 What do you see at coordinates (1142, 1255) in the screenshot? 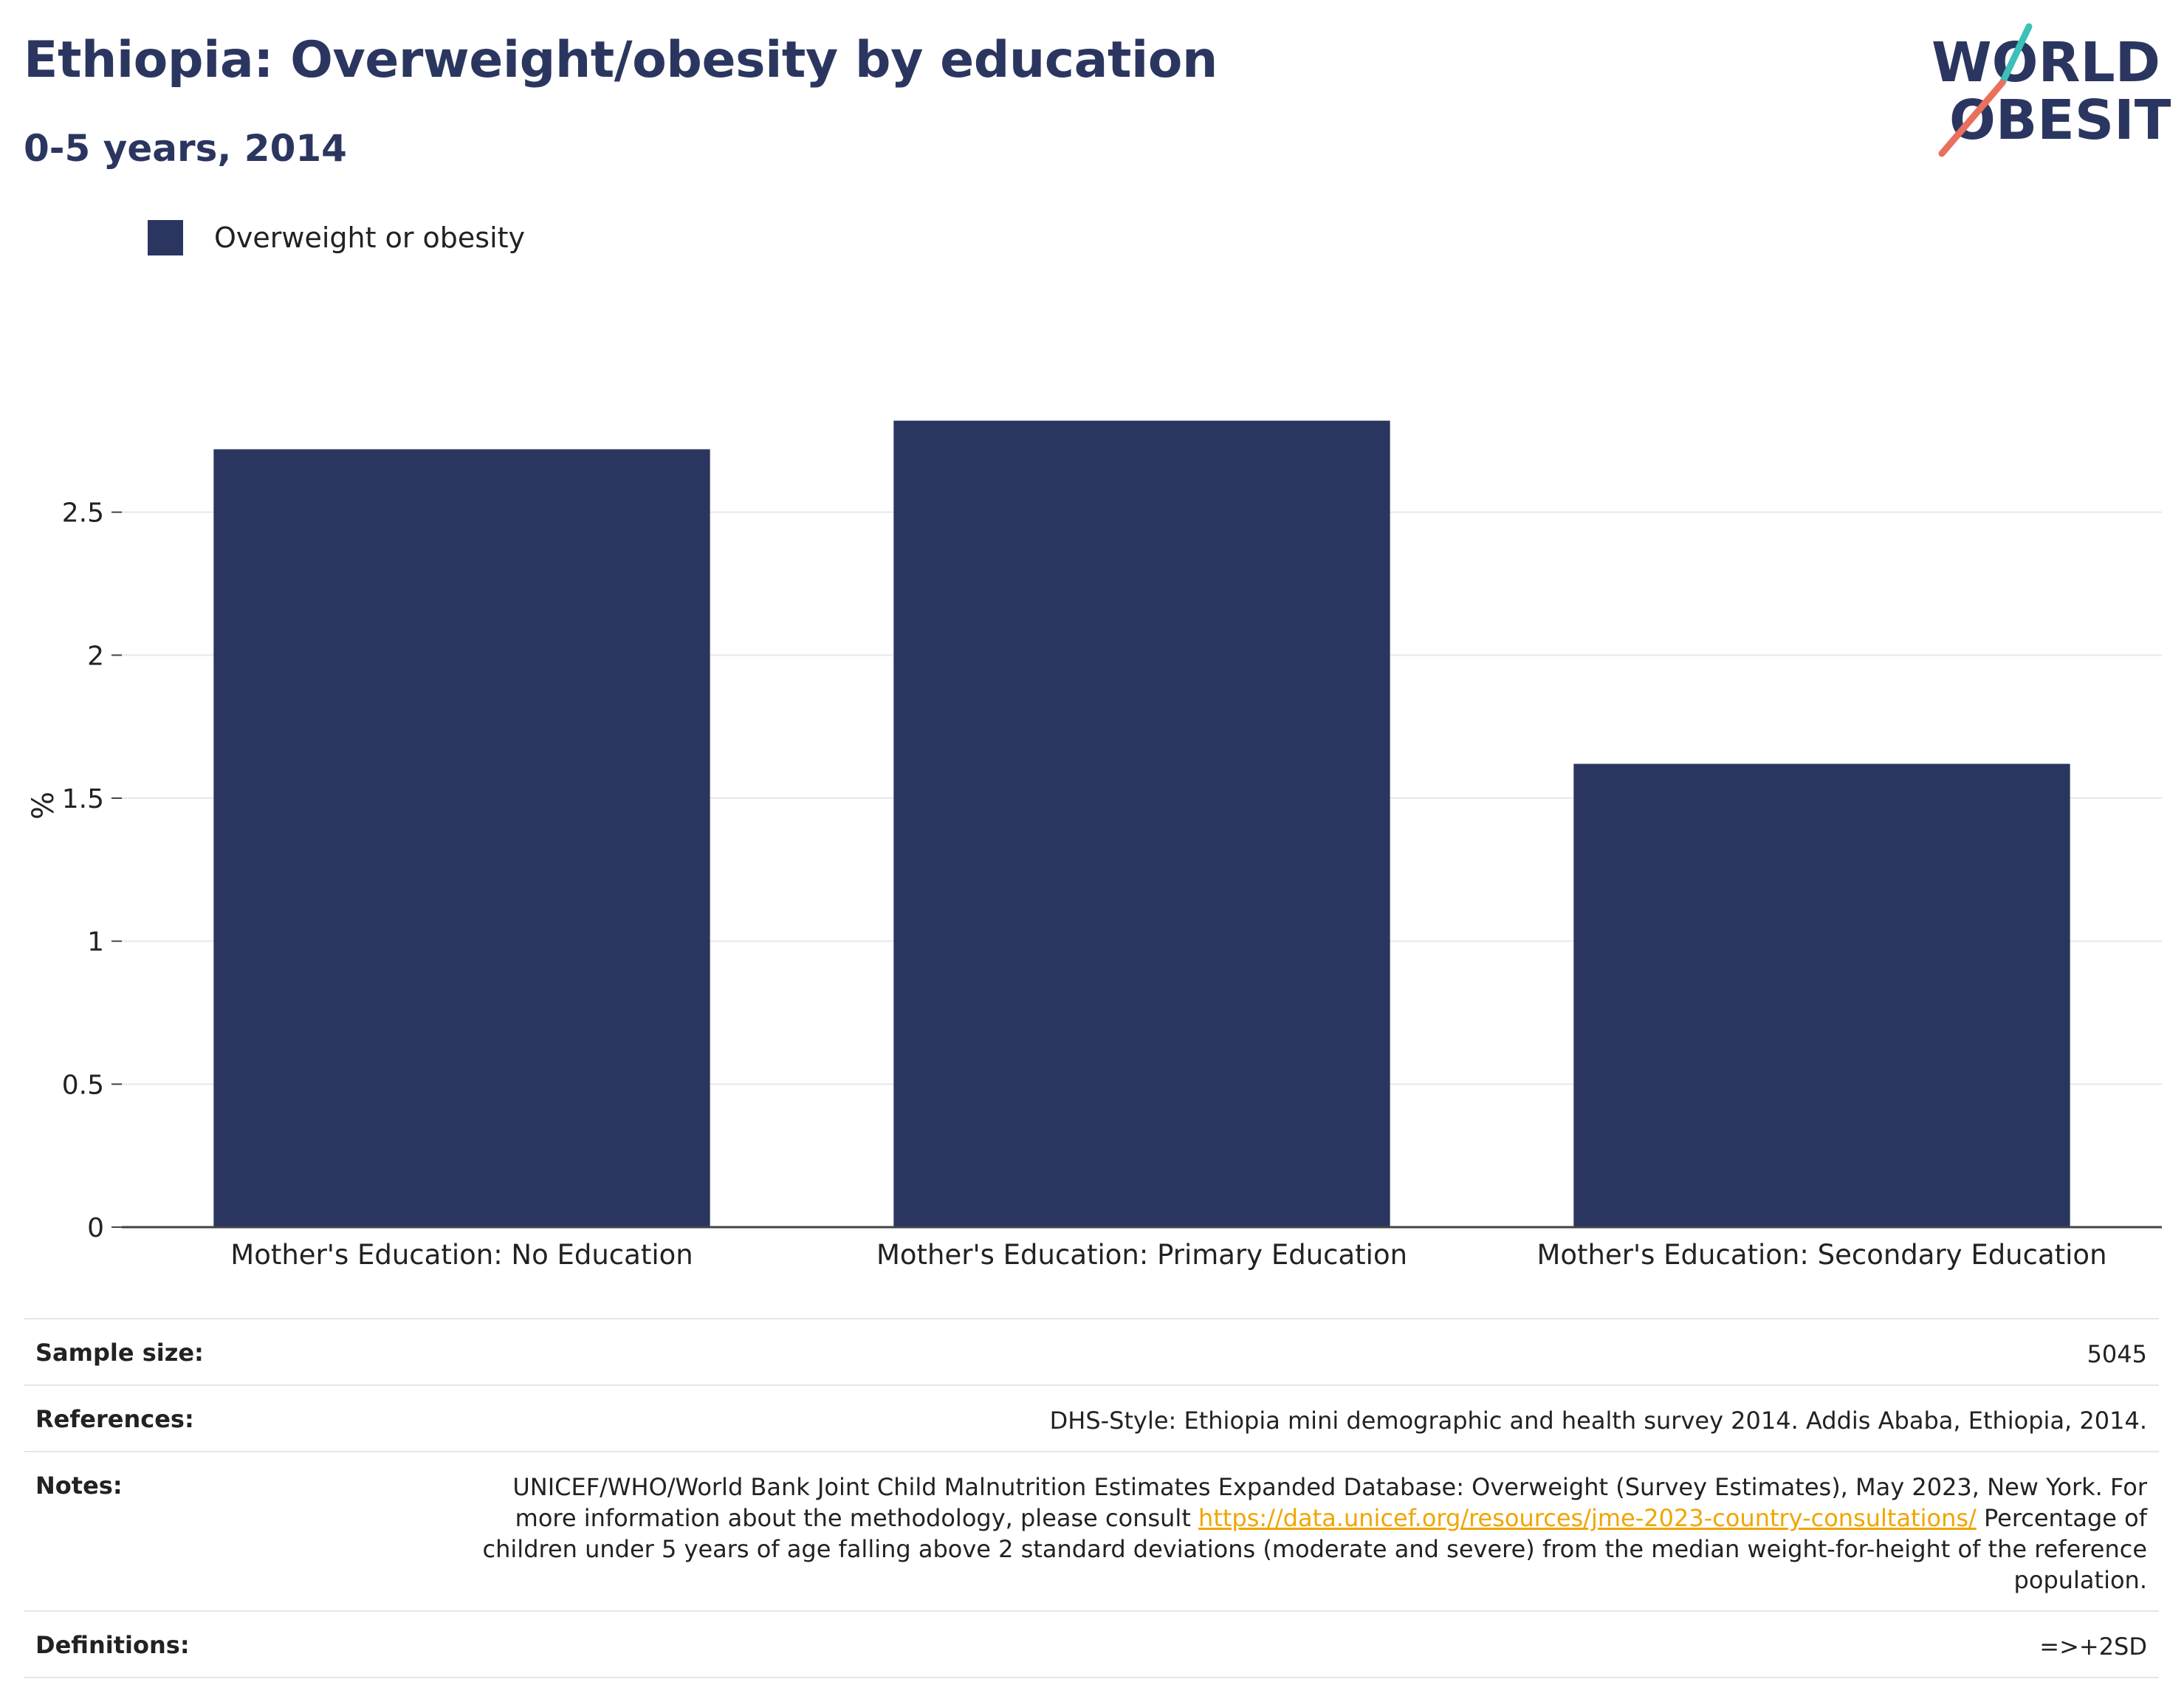
I see `x-tick-label: Mother's Education: Primary Education` at bounding box center [1142, 1255].